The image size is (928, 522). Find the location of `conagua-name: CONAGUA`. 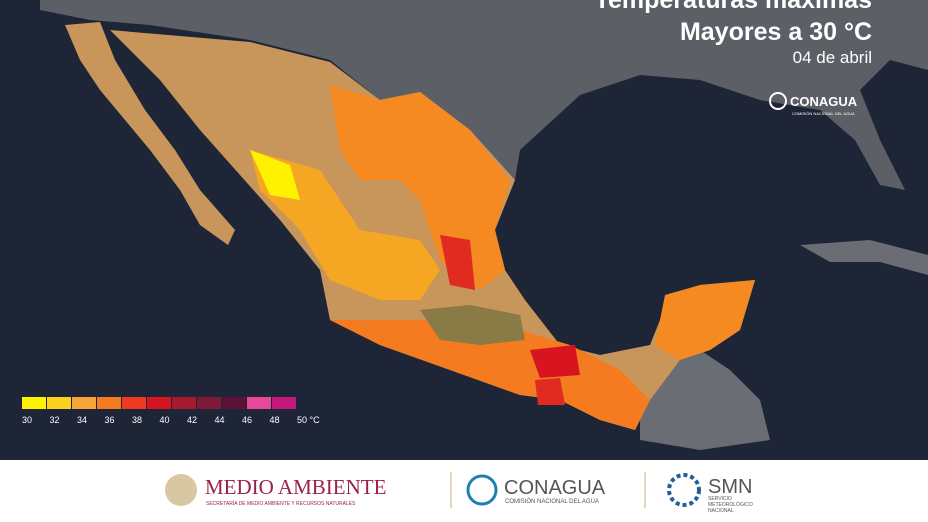

conagua-name: CONAGUA is located at coordinates (555, 488).